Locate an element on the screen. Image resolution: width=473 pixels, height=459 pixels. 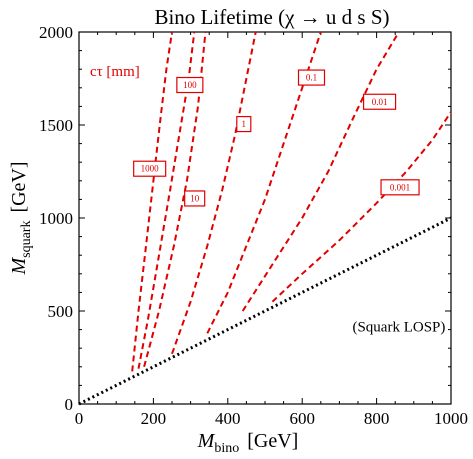
contour-label: 0.001 is located at coordinates (400, 187).